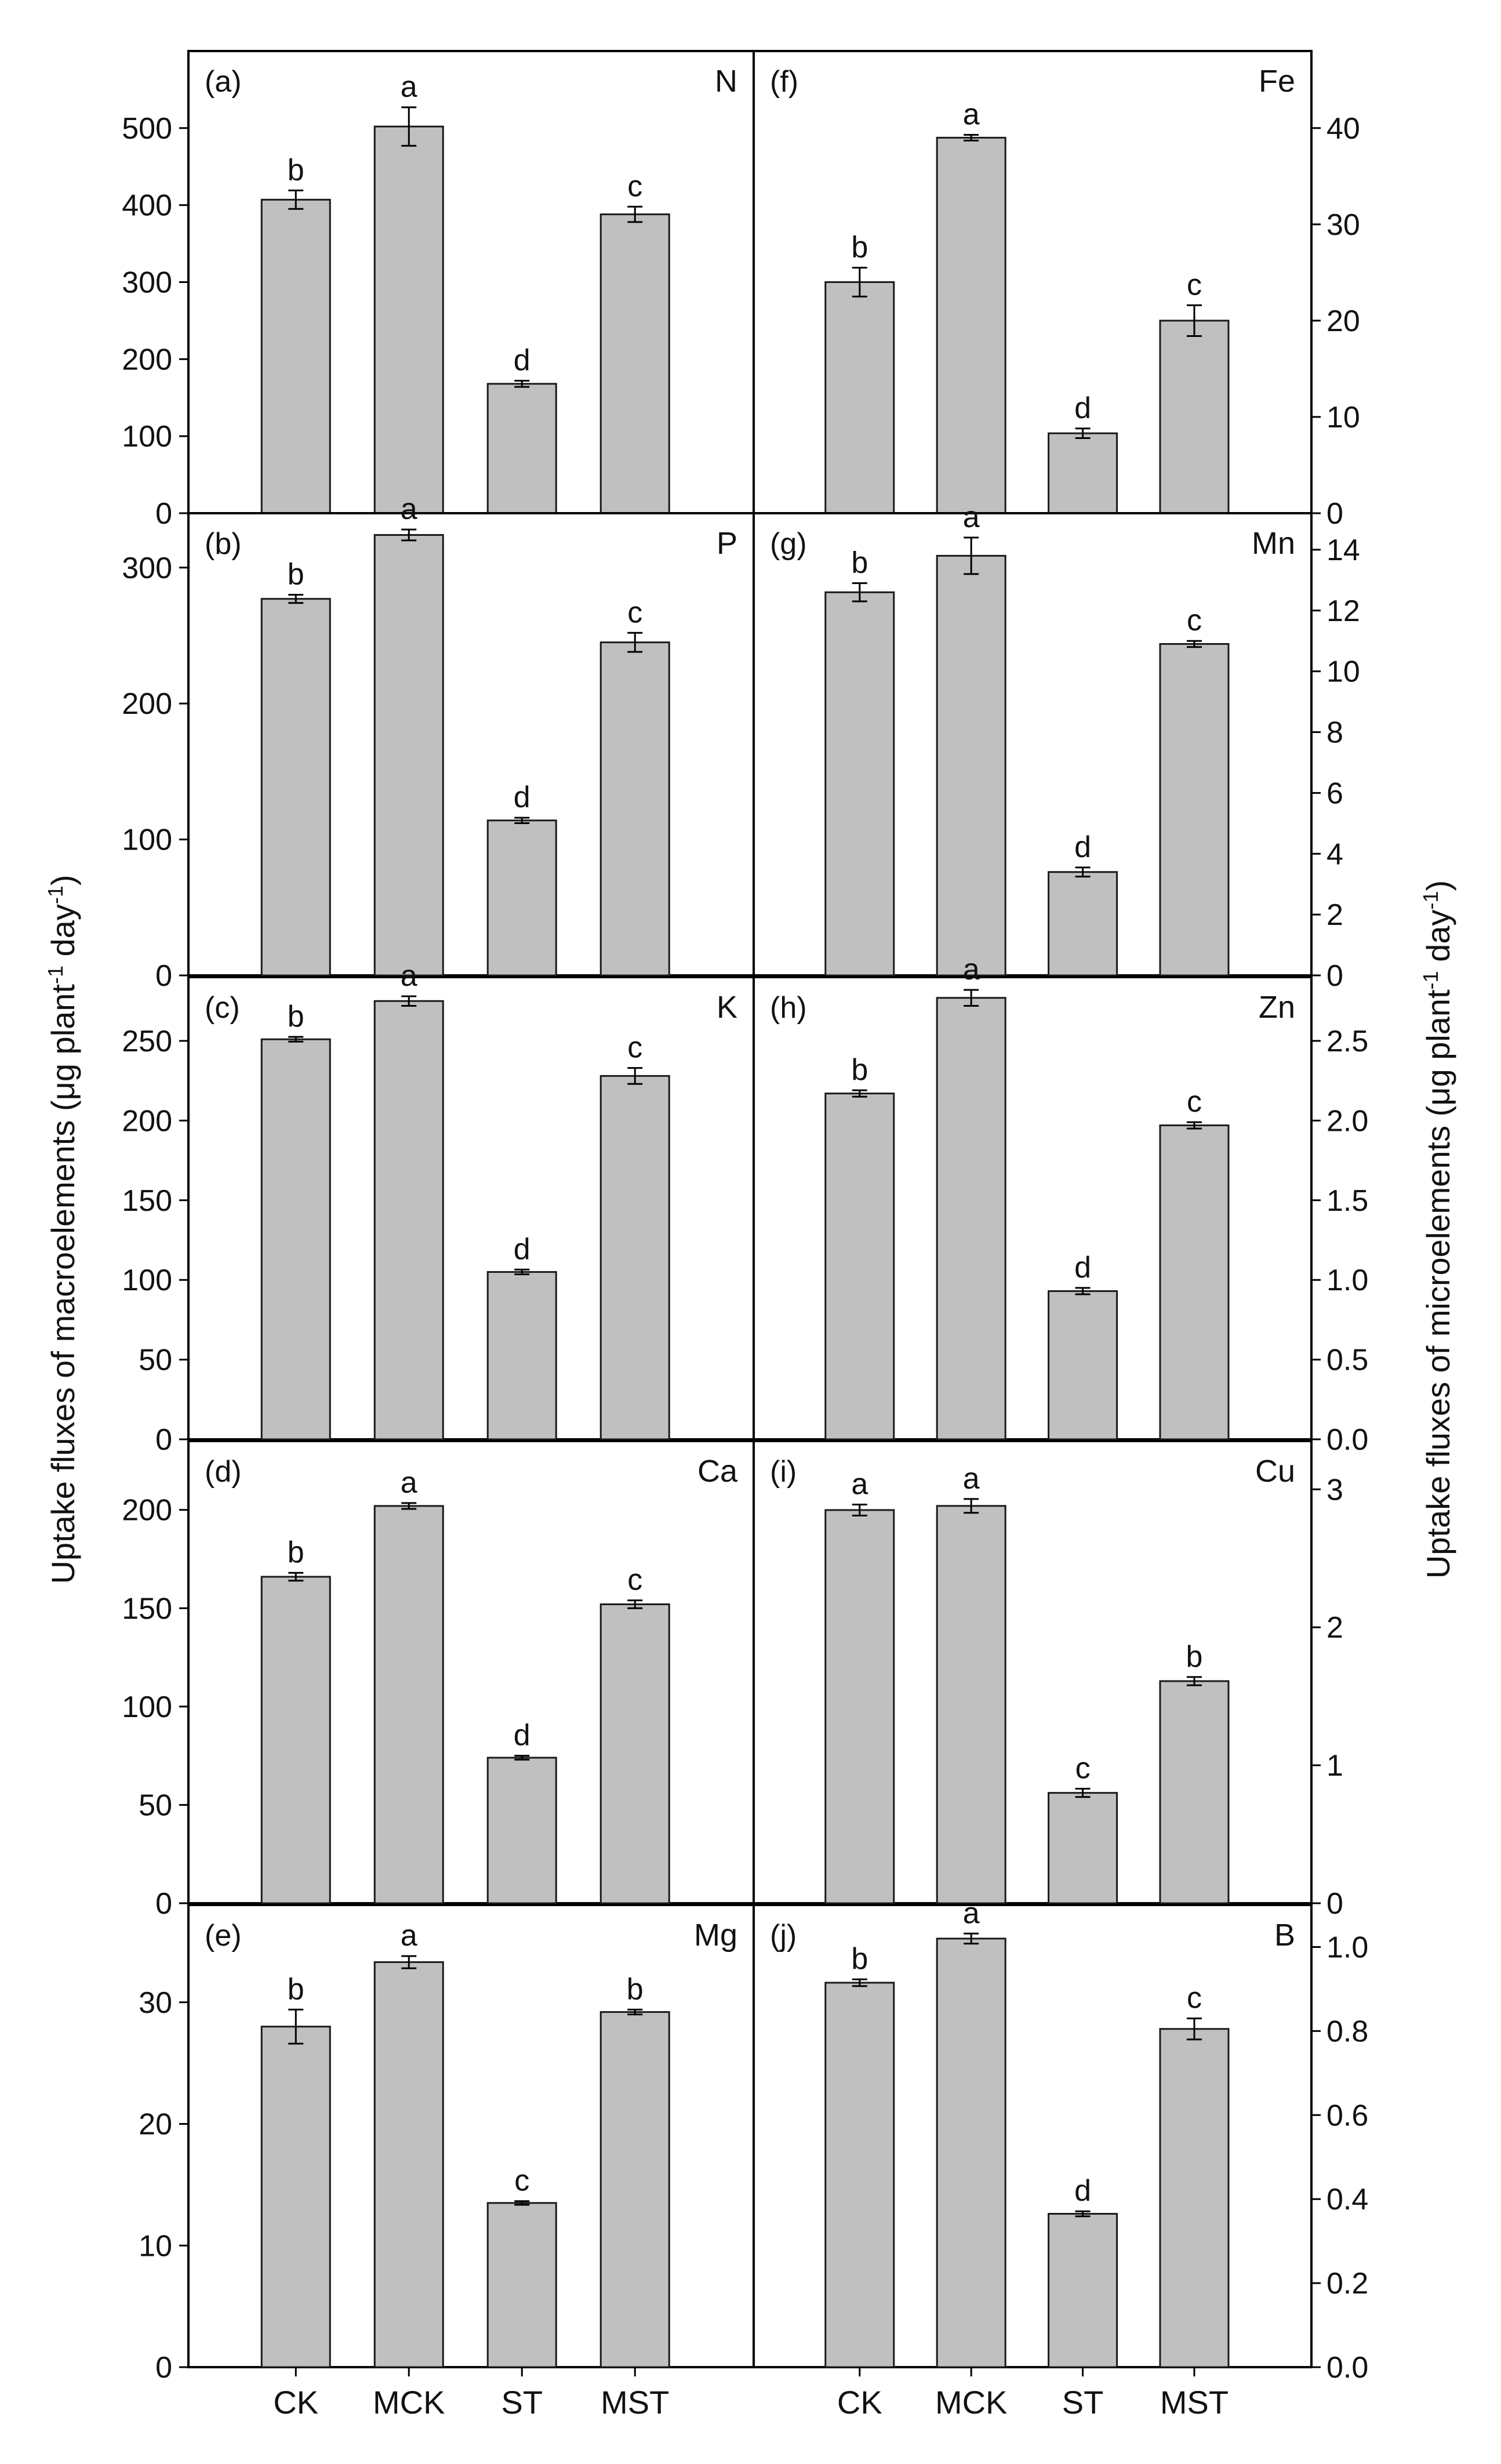  I want to click on y-tick-label: 300, so click(147, 568).